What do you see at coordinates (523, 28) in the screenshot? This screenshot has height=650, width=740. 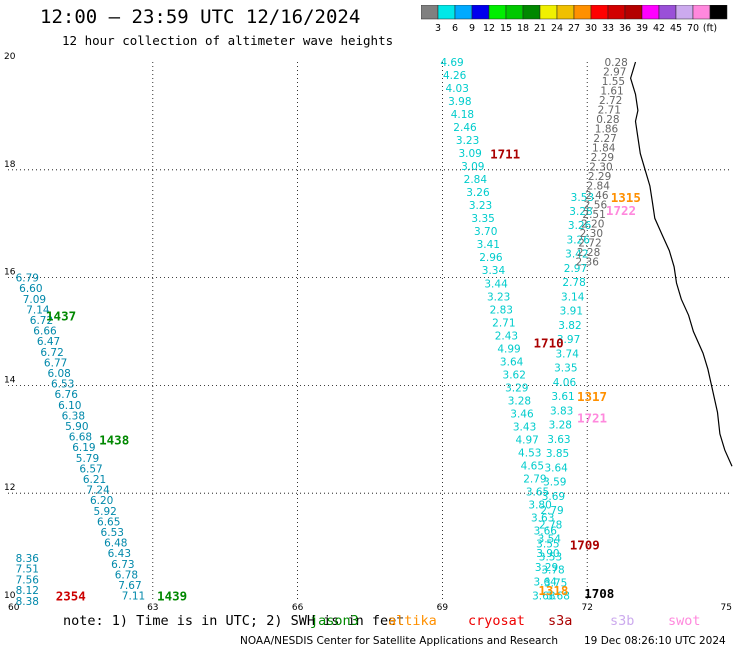 I see `color-scale-label: 18` at bounding box center [523, 28].